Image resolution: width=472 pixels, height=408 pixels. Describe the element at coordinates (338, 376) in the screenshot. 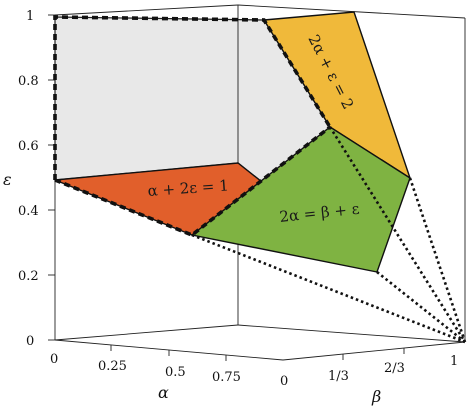

I see `beta-tick-1: 1/3` at that location.